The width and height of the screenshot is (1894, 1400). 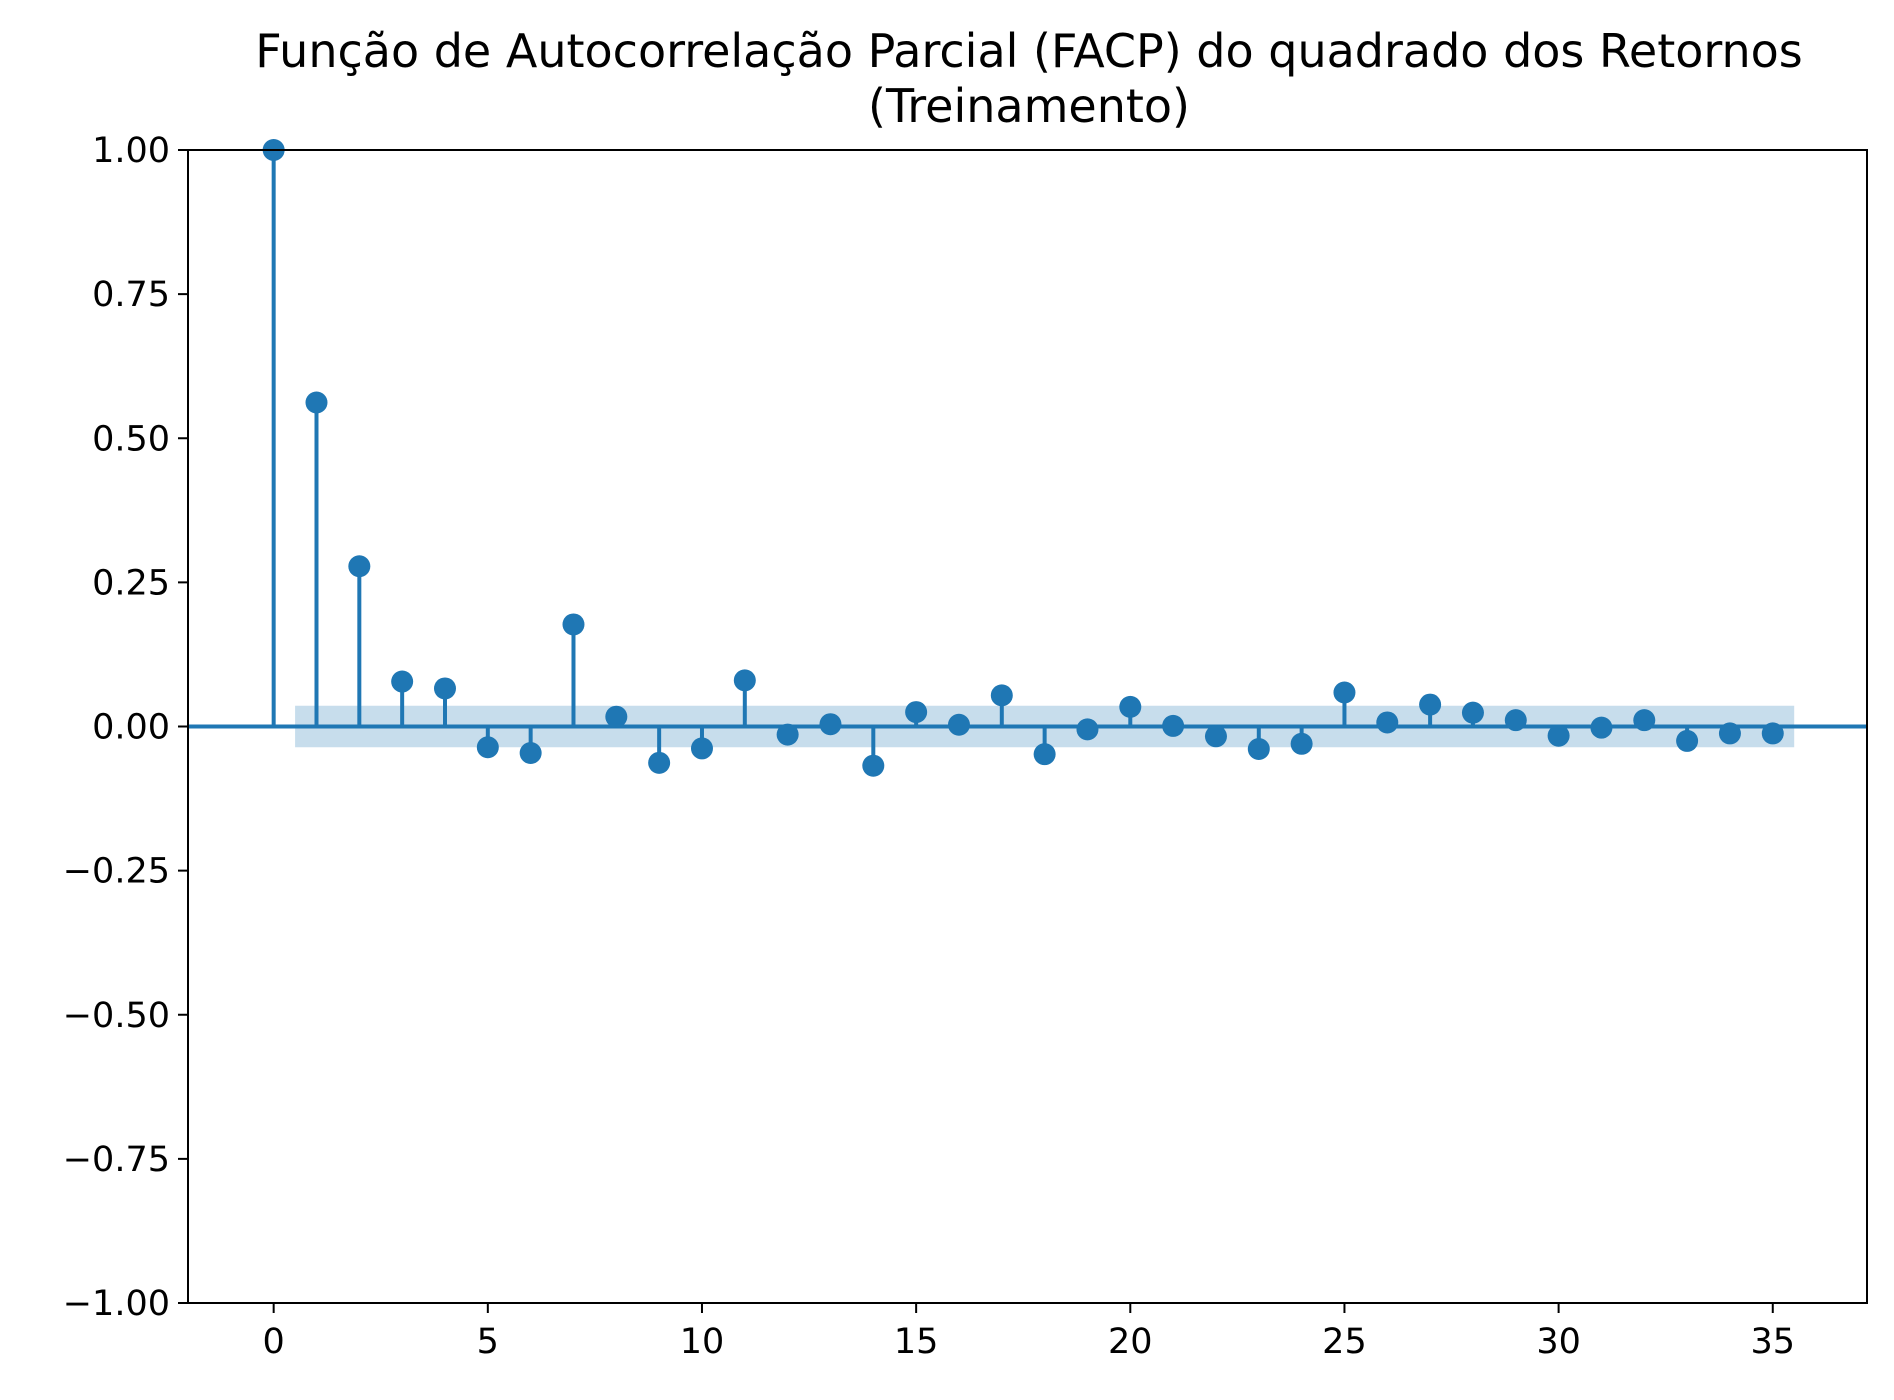 What do you see at coordinates (916, 1342) in the screenshot?
I see `x-tick-label: 15` at bounding box center [916, 1342].